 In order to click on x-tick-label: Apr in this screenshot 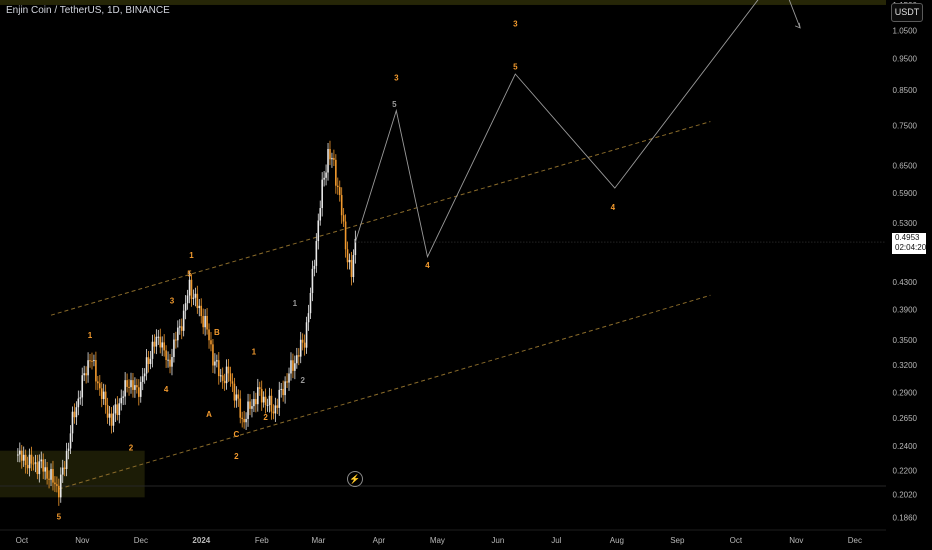, I will do `click(379, 540)`.